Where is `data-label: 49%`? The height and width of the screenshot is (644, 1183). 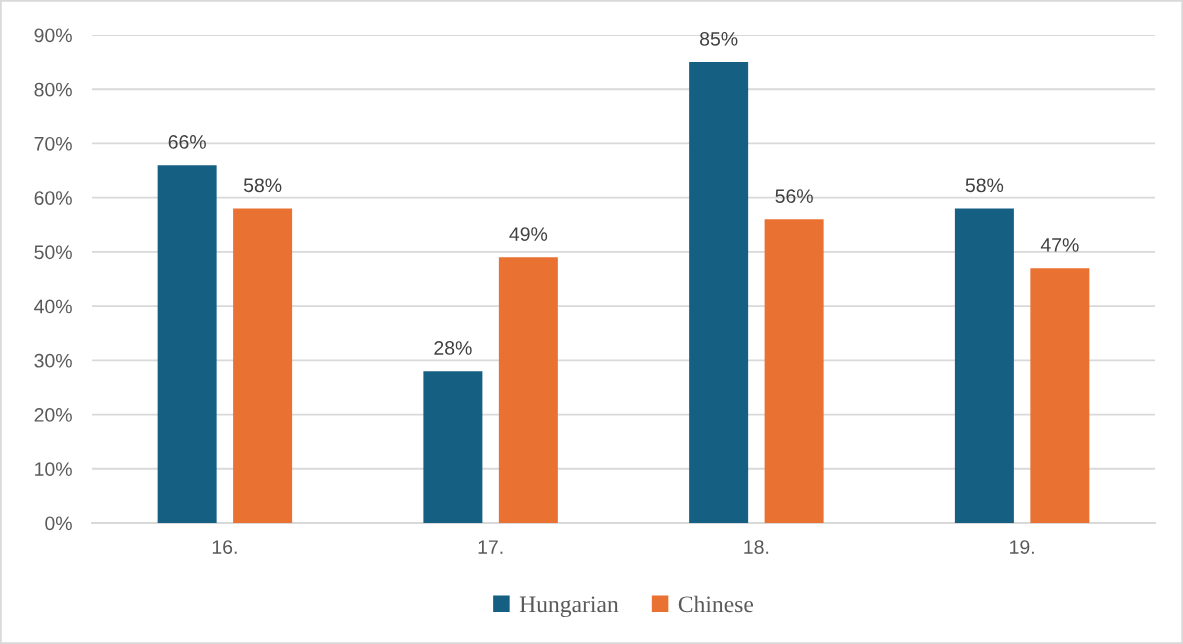
data-label: 49% is located at coordinates (528, 234).